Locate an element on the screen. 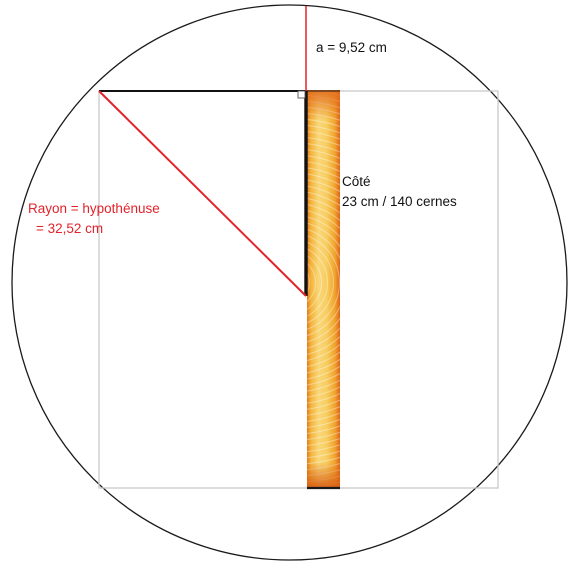 This screenshot has width=579, height=567. radius-label-line1: Rayon = hypothénuse is located at coordinates (94, 208).